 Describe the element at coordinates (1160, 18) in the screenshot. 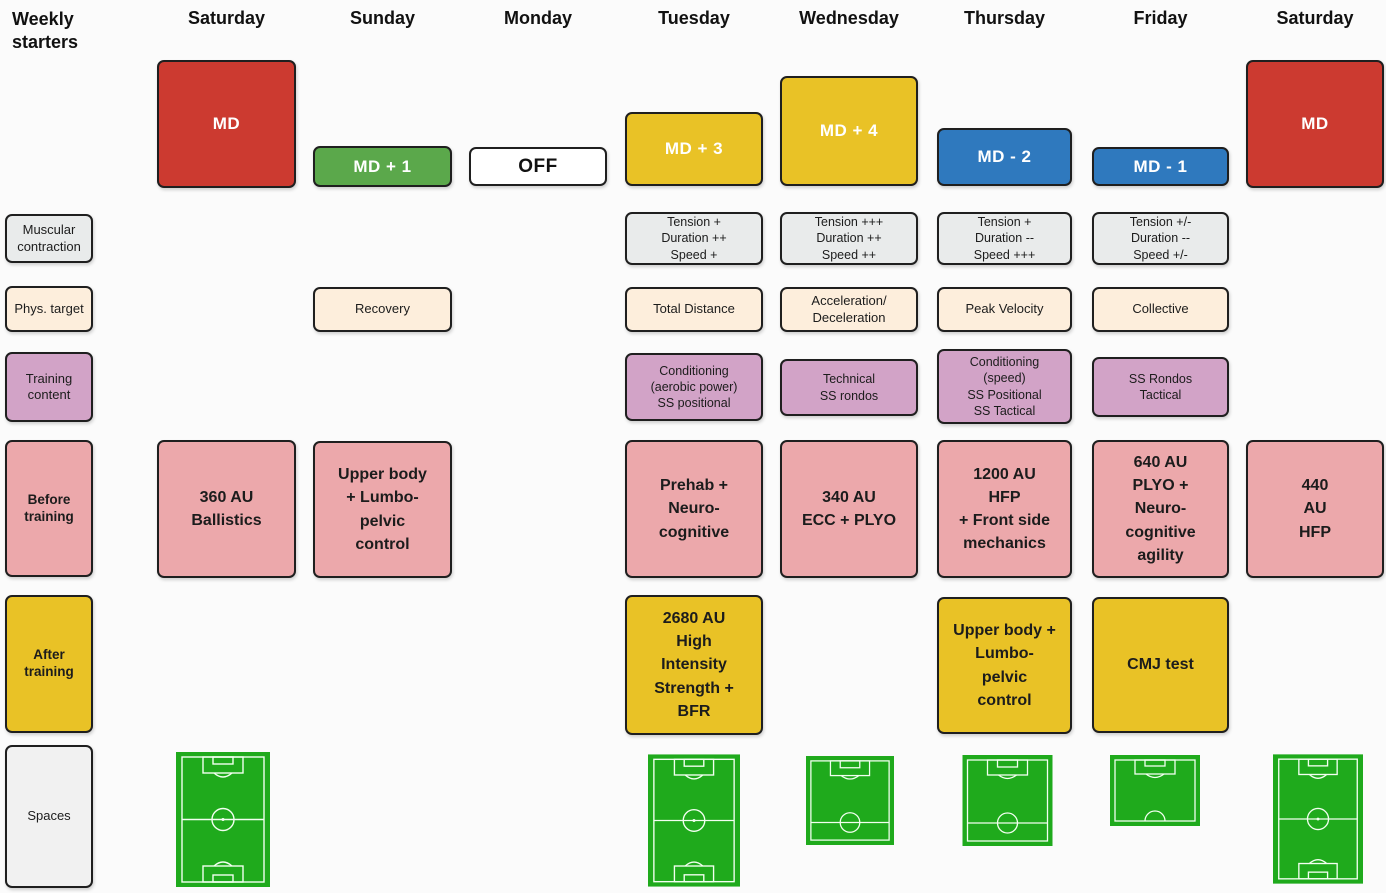

I see `day-header-friday: Friday` at that location.